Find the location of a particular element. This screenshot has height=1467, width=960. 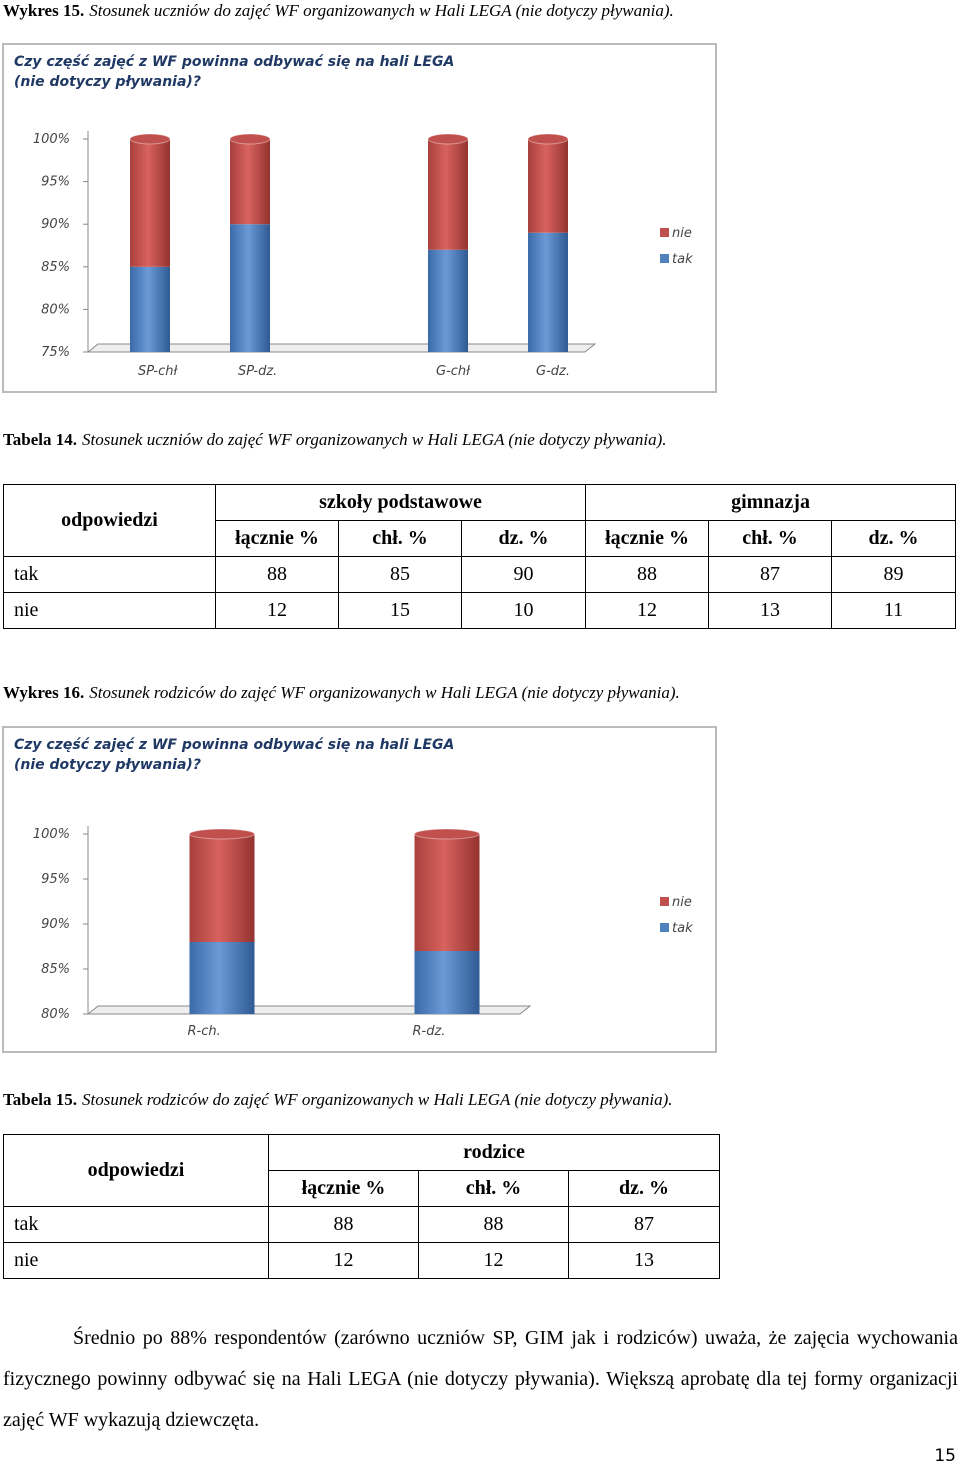

header-row: odpowiedzi rodzice is located at coordinates (362, 1170).